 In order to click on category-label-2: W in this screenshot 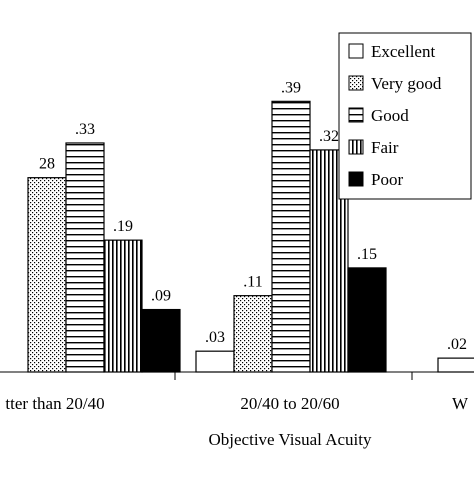, I will do `click(460, 403)`.